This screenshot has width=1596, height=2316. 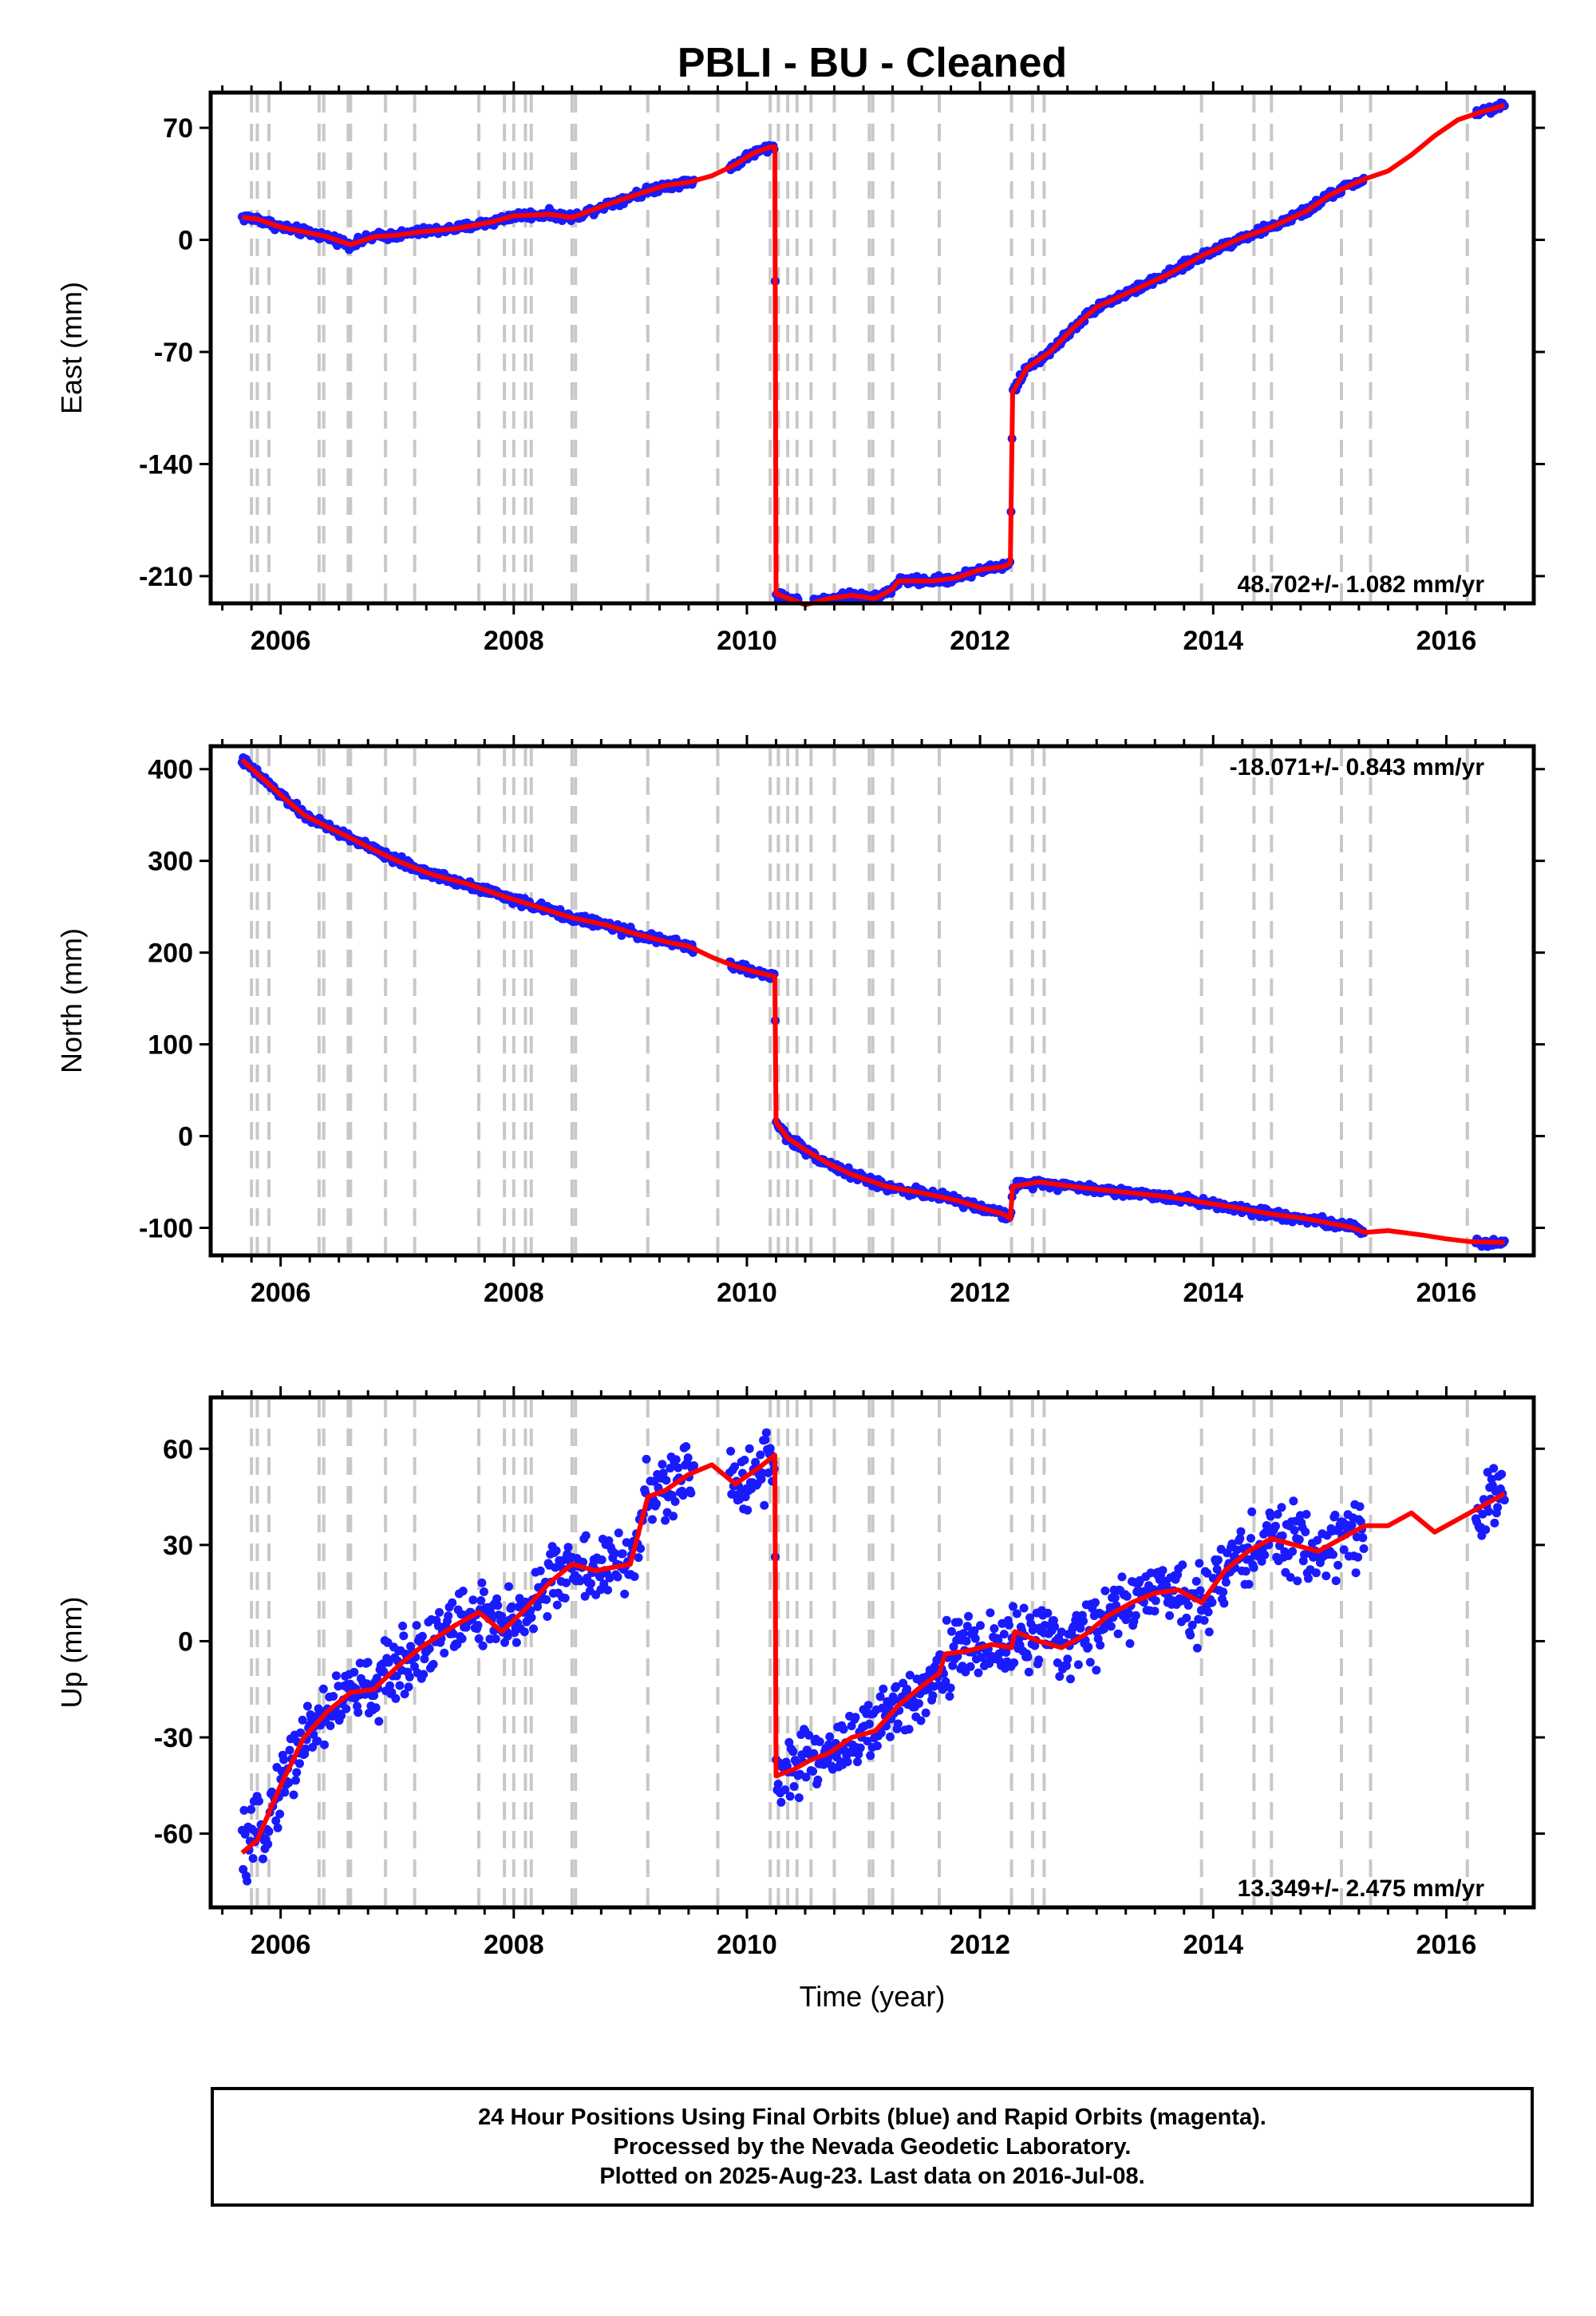 I want to click on y-tick-label: 300, so click(x=170, y=862).